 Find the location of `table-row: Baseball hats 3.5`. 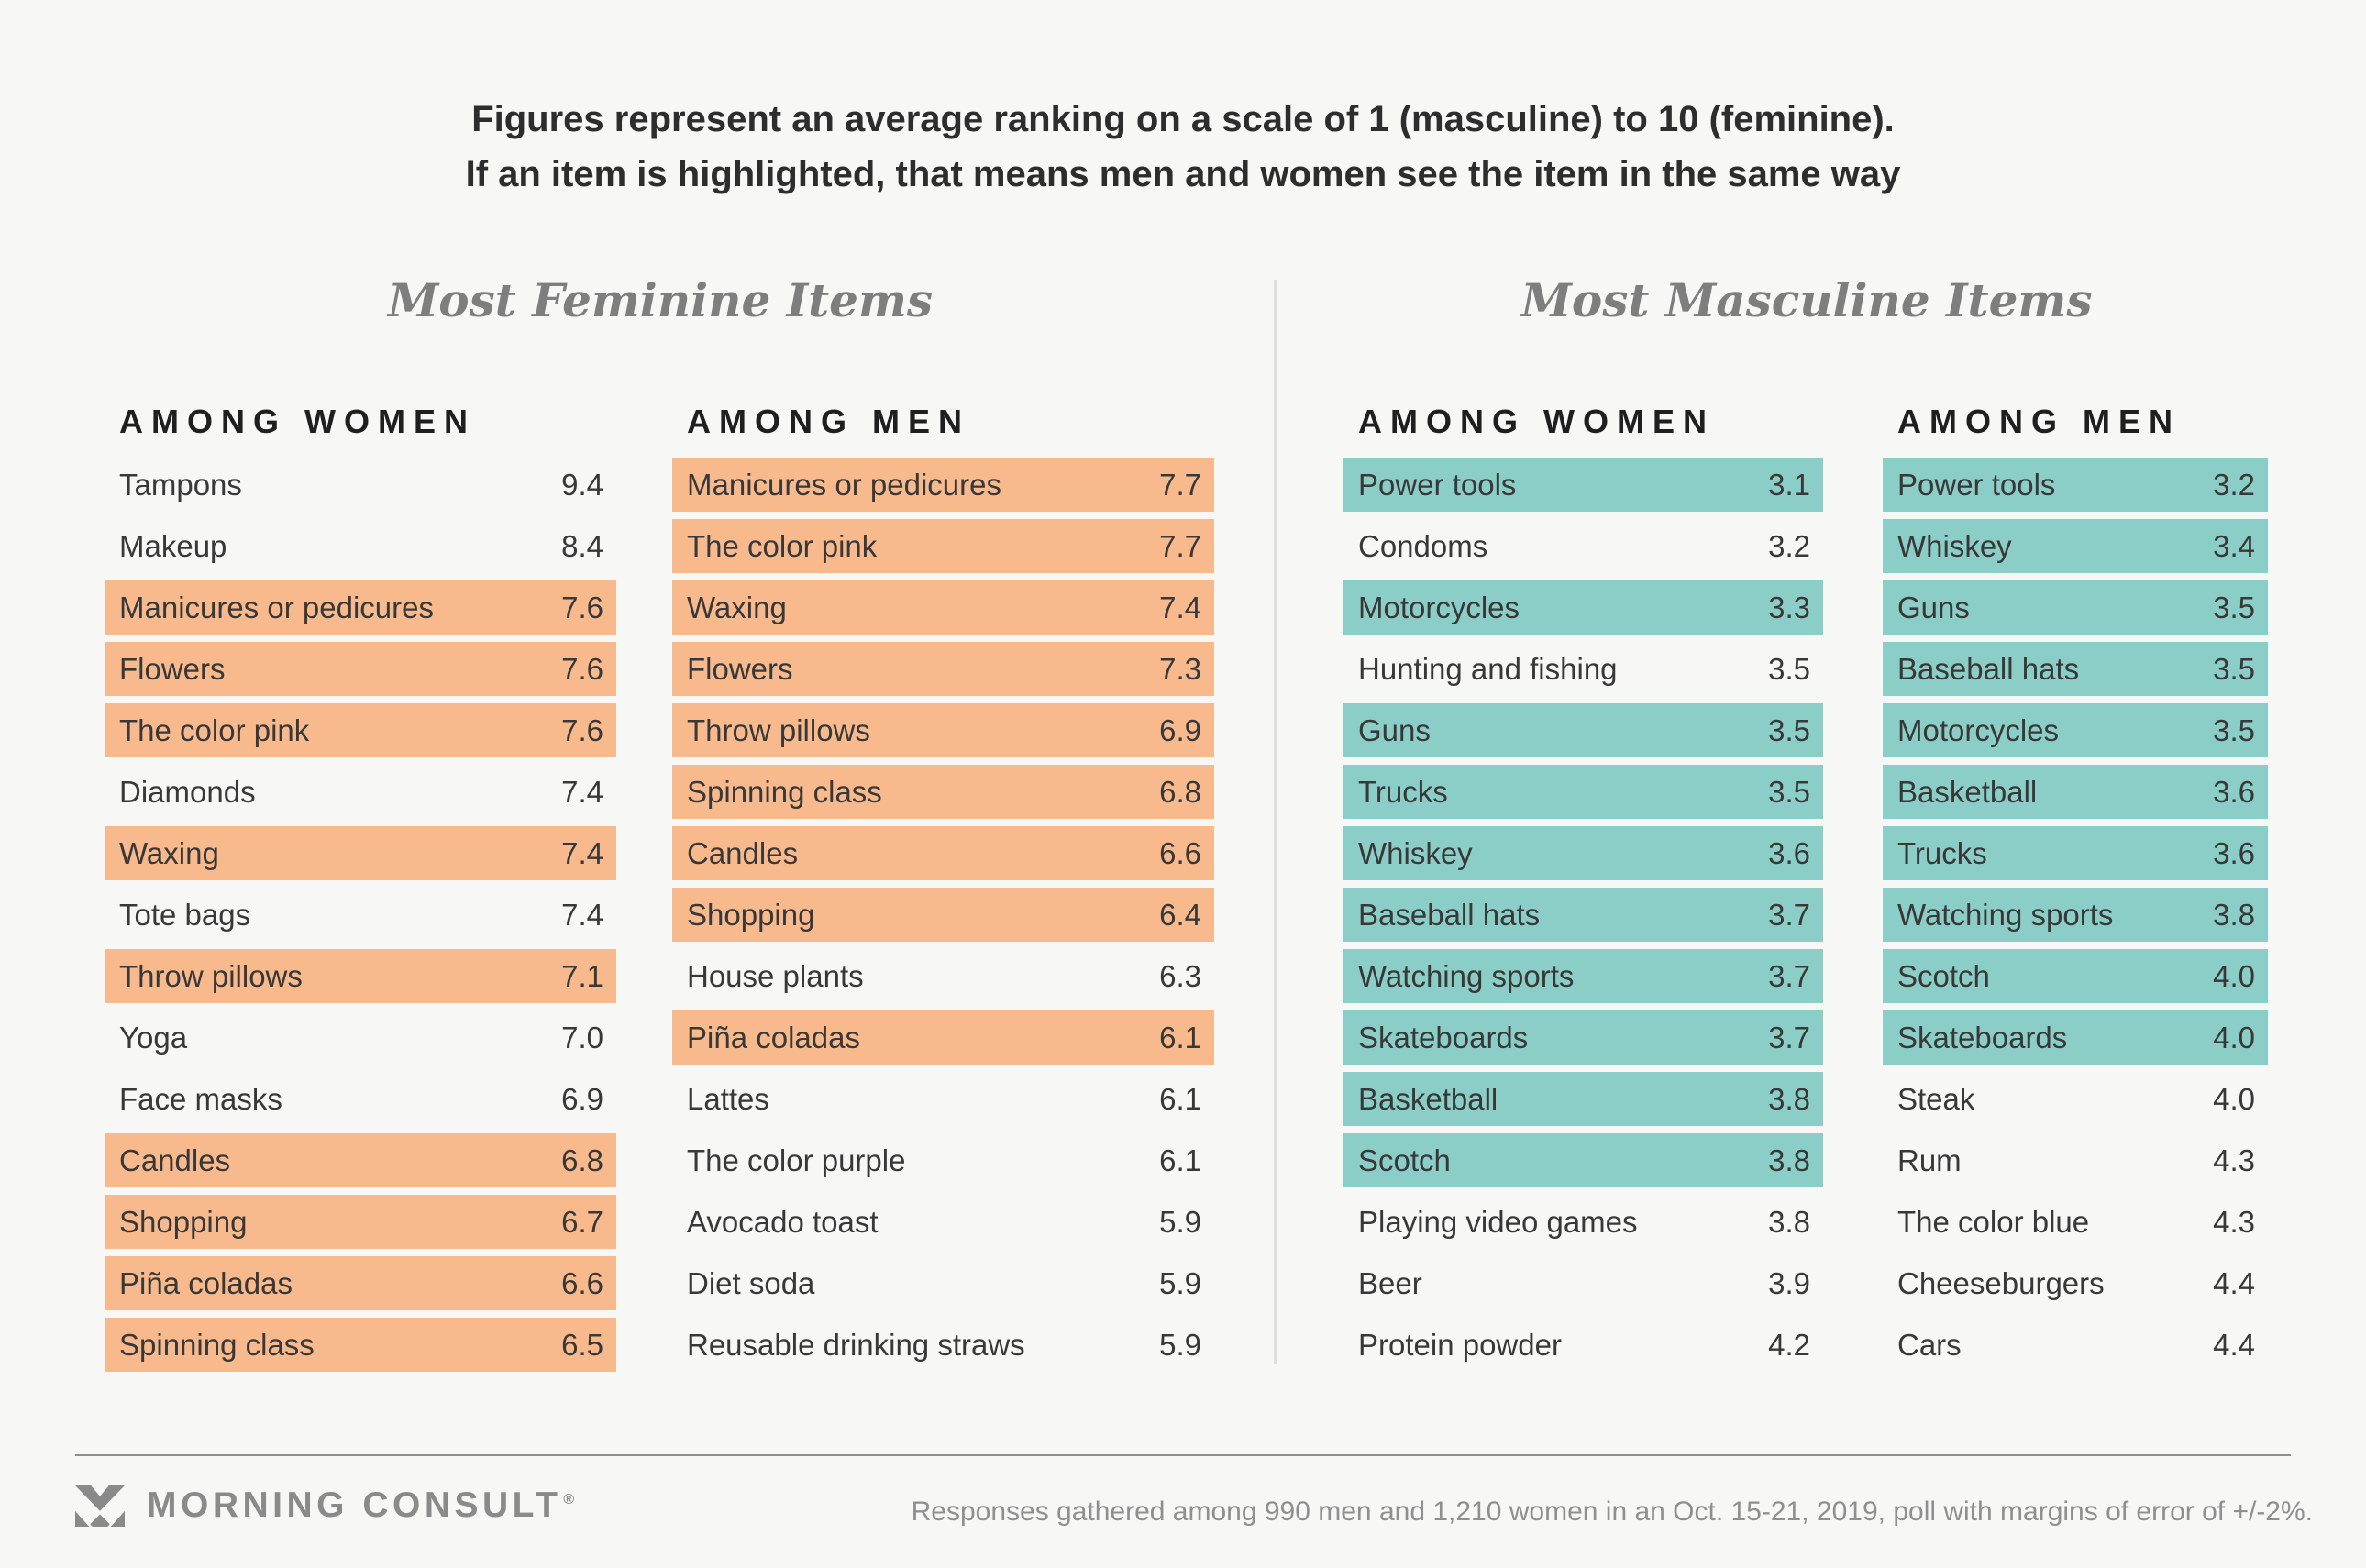

table-row: Baseball hats 3.5 is located at coordinates (2075, 669).